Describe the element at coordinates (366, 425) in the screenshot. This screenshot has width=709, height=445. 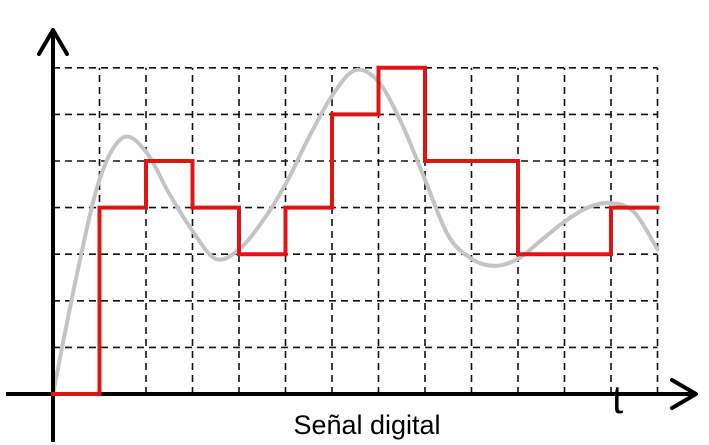
I see `diagram-caption: Señal digital` at that location.